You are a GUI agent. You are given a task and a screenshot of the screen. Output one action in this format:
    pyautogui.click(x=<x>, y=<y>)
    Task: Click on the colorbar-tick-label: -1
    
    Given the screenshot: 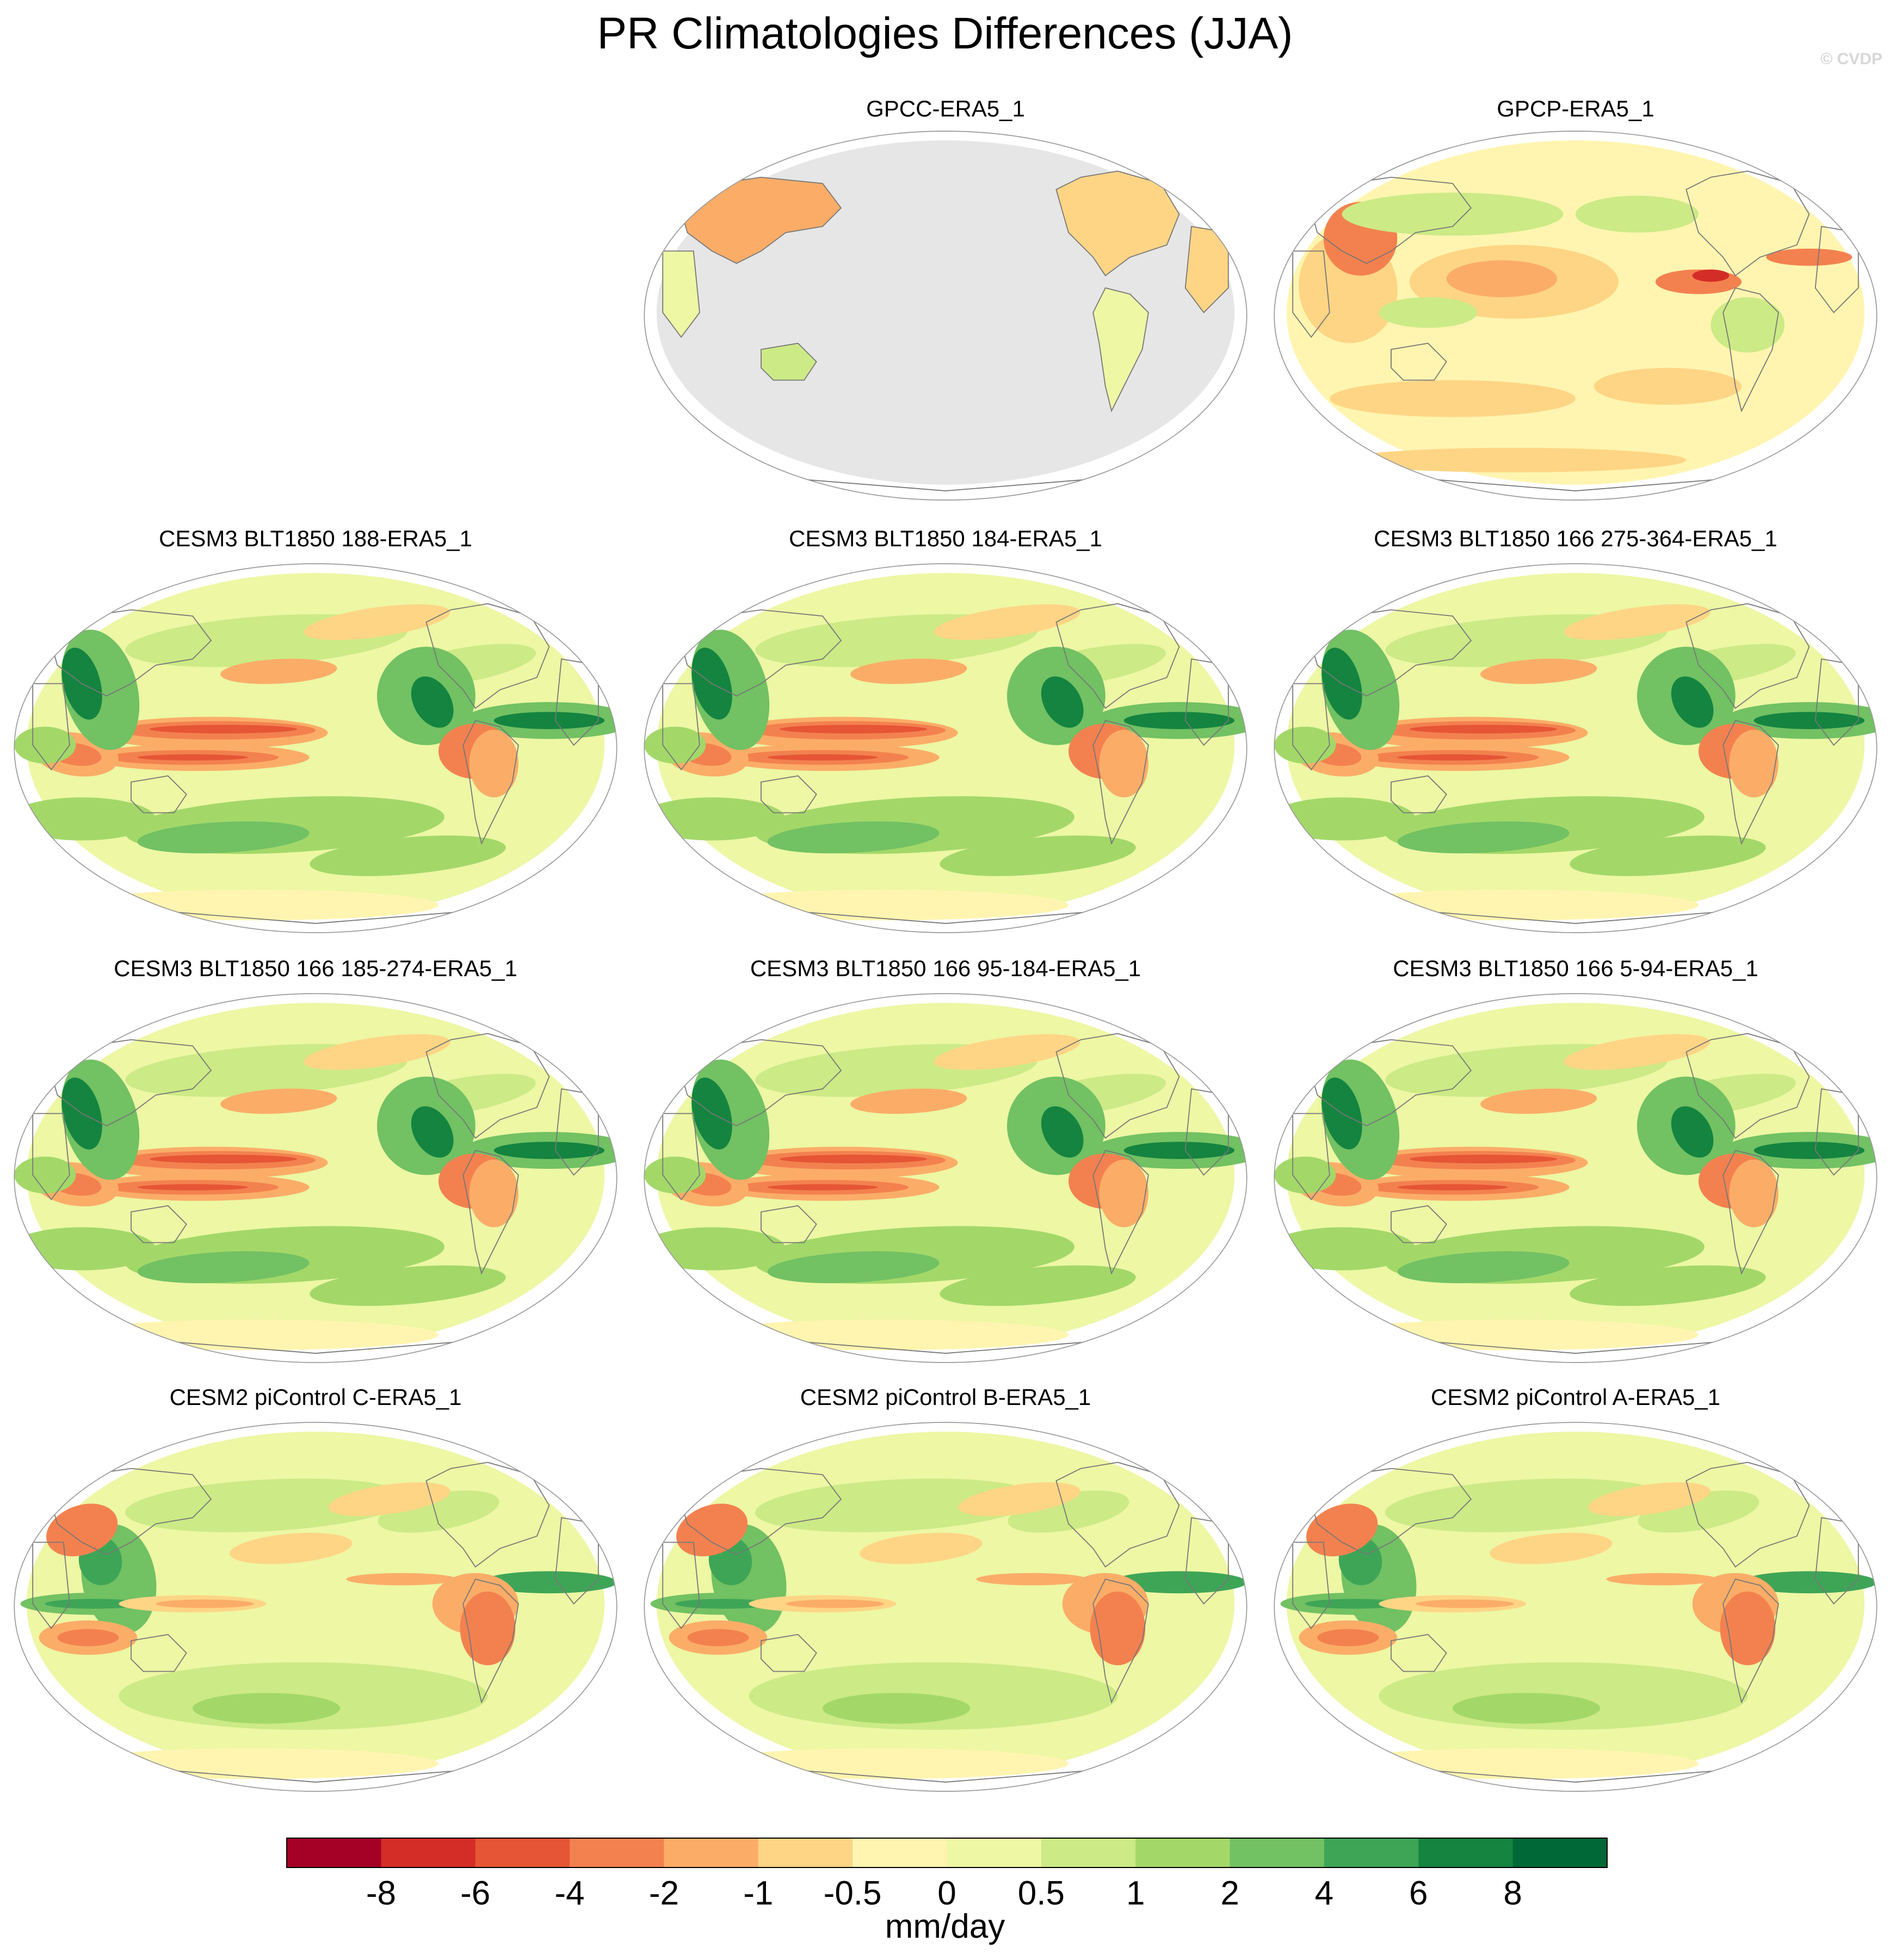 What is the action you would take?
    pyautogui.click(x=758, y=1893)
    